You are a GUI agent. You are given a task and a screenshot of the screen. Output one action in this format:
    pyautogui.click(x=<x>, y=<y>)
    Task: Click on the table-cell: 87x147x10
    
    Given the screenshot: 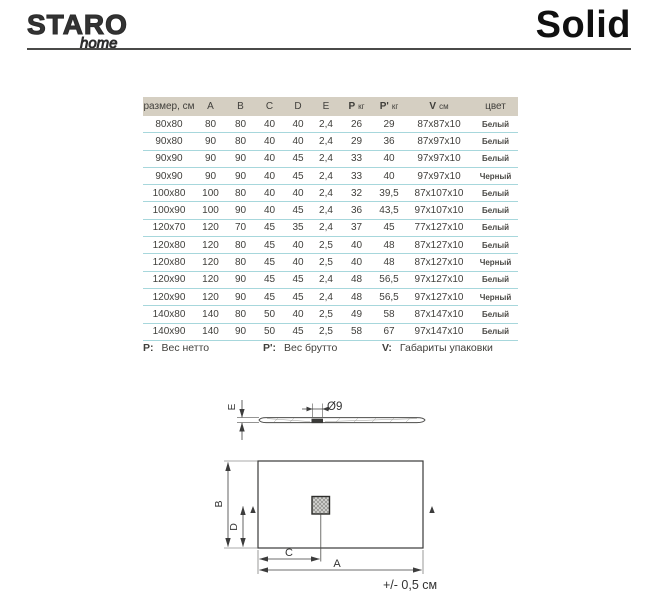 What is the action you would take?
    pyautogui.click(x=439, y=314)
    